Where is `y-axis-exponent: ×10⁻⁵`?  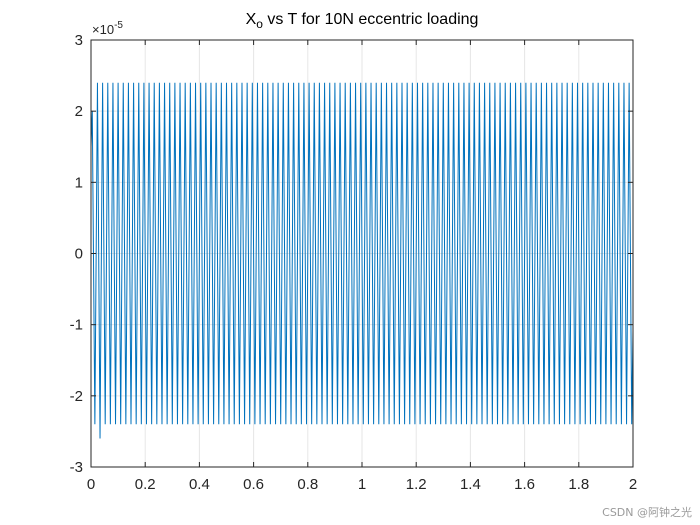 y-axis-exponent: ×10⁻⁵ is located at coordinates (107, 28).